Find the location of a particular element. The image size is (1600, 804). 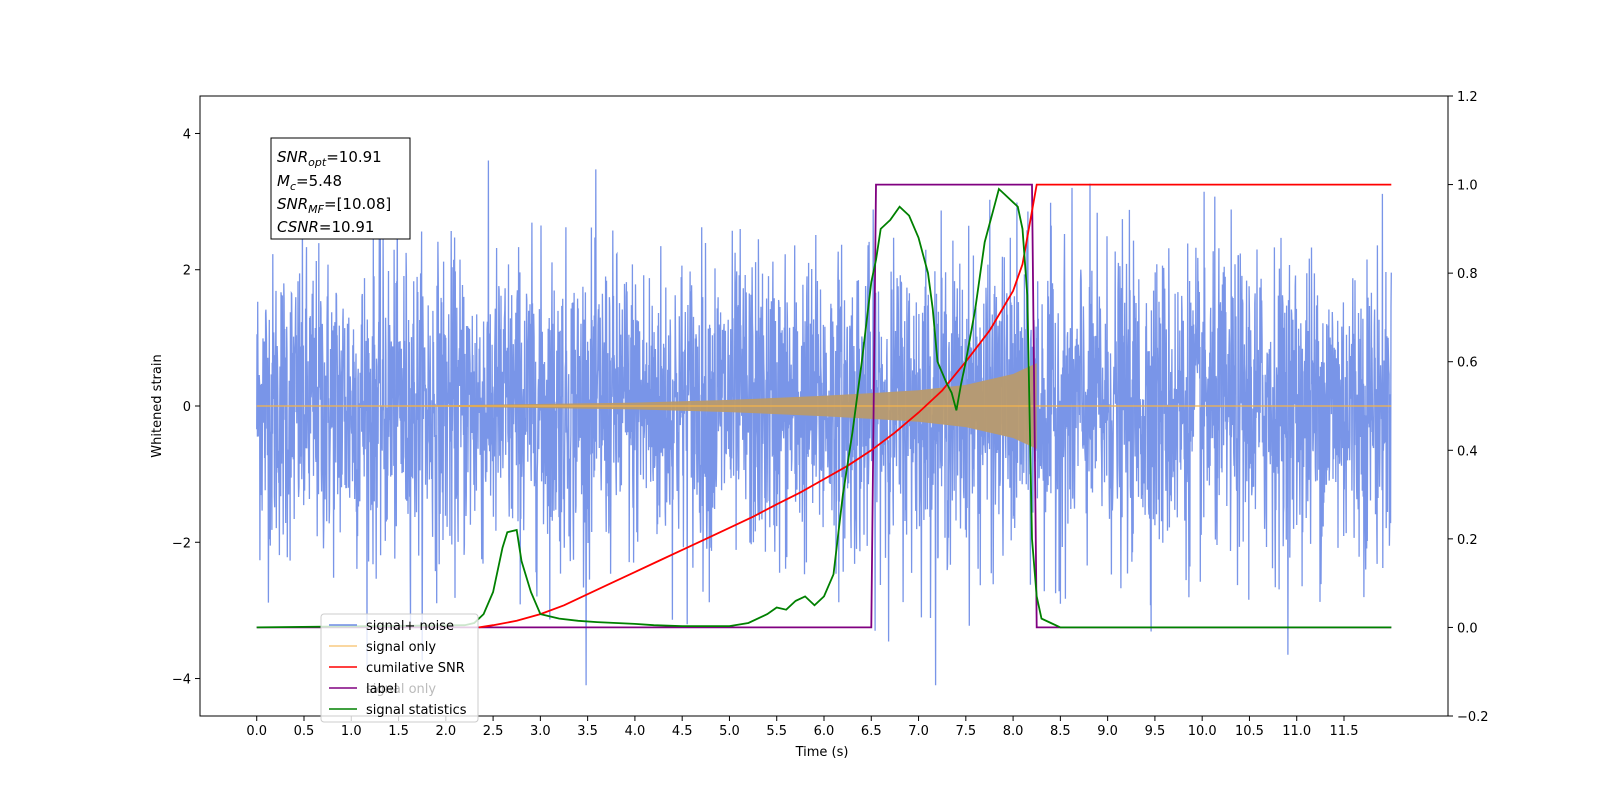

annotation-snr-mf: SNRMF=[10.08] is located at coordinates (334, 205).